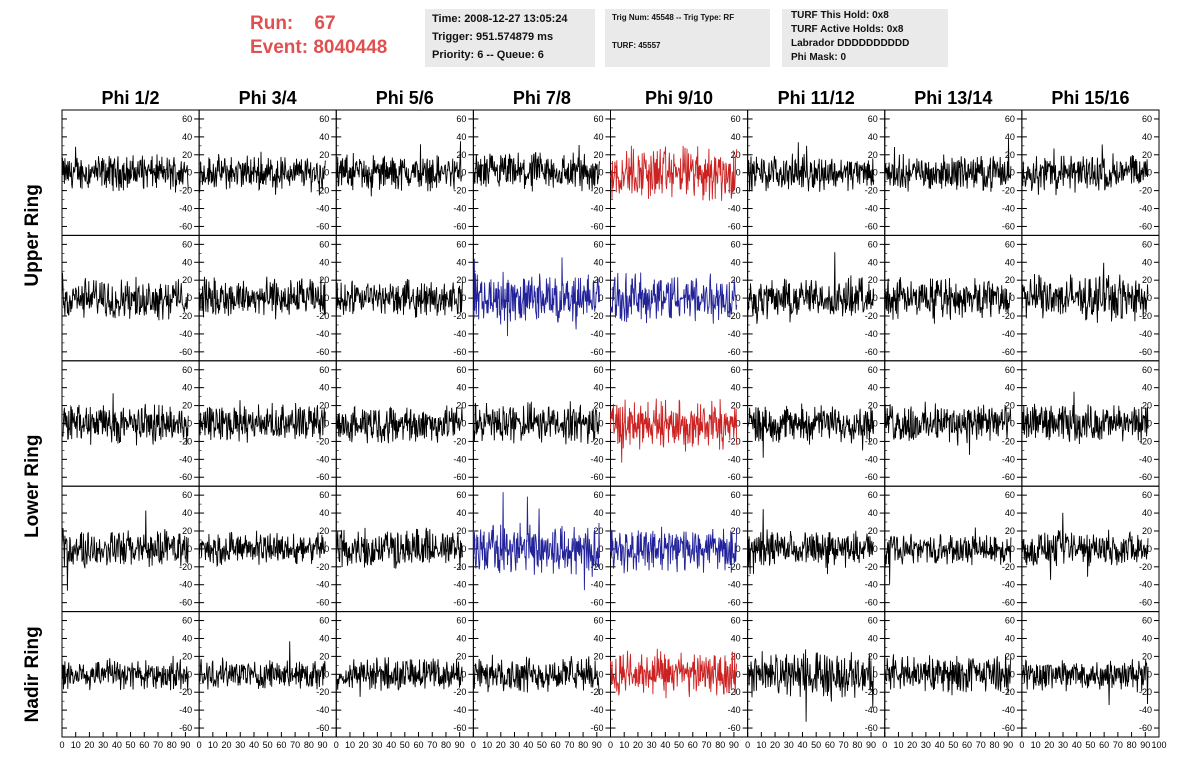 The height and width of the screenshot is (772, 1196). I want to click on x-tick-label: 90, so click(185, 745).